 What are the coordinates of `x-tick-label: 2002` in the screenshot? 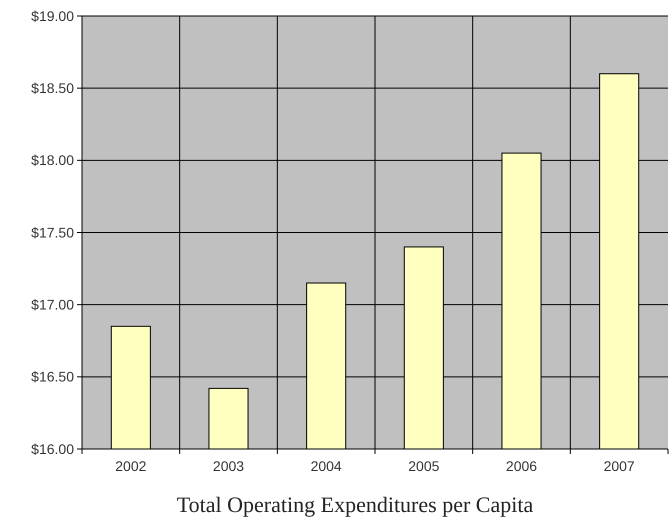 It's located at (131, 466).